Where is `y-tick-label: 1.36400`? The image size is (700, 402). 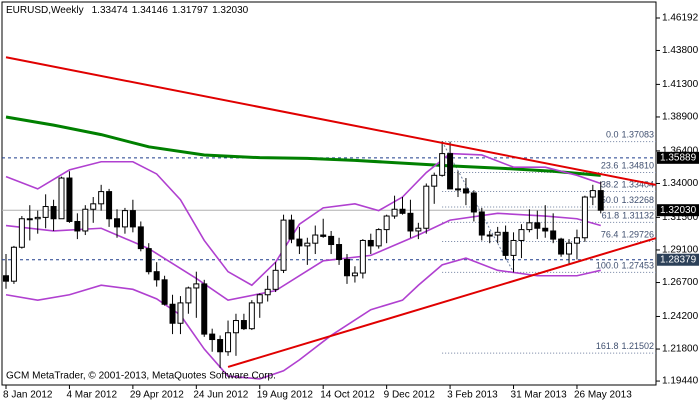 y-tick-label: 1.36400 is located at coordinates (680, 151).